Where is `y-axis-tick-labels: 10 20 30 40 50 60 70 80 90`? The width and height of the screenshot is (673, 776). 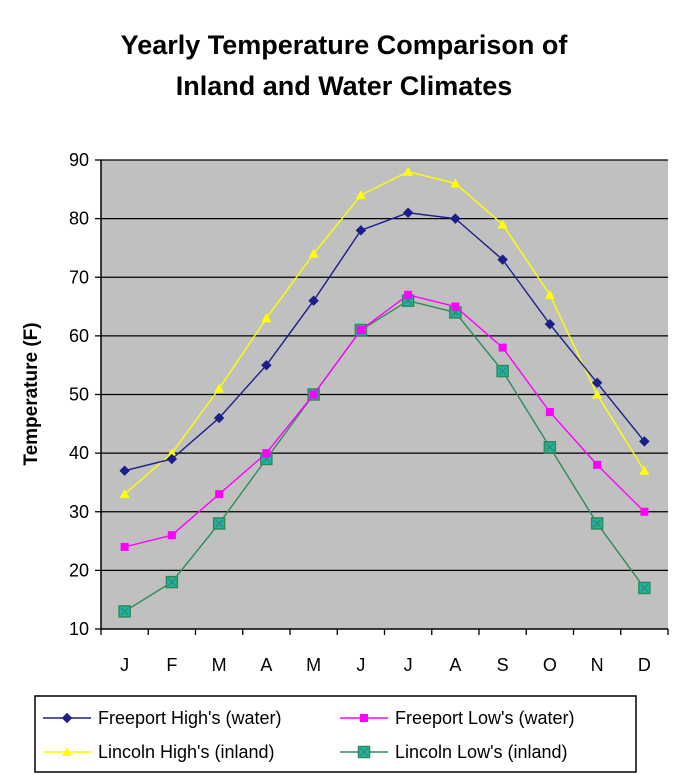 y-axis-tick-labels: 10 20 30 40 50 60 70 80 90 is located at coordinates (79, 394).